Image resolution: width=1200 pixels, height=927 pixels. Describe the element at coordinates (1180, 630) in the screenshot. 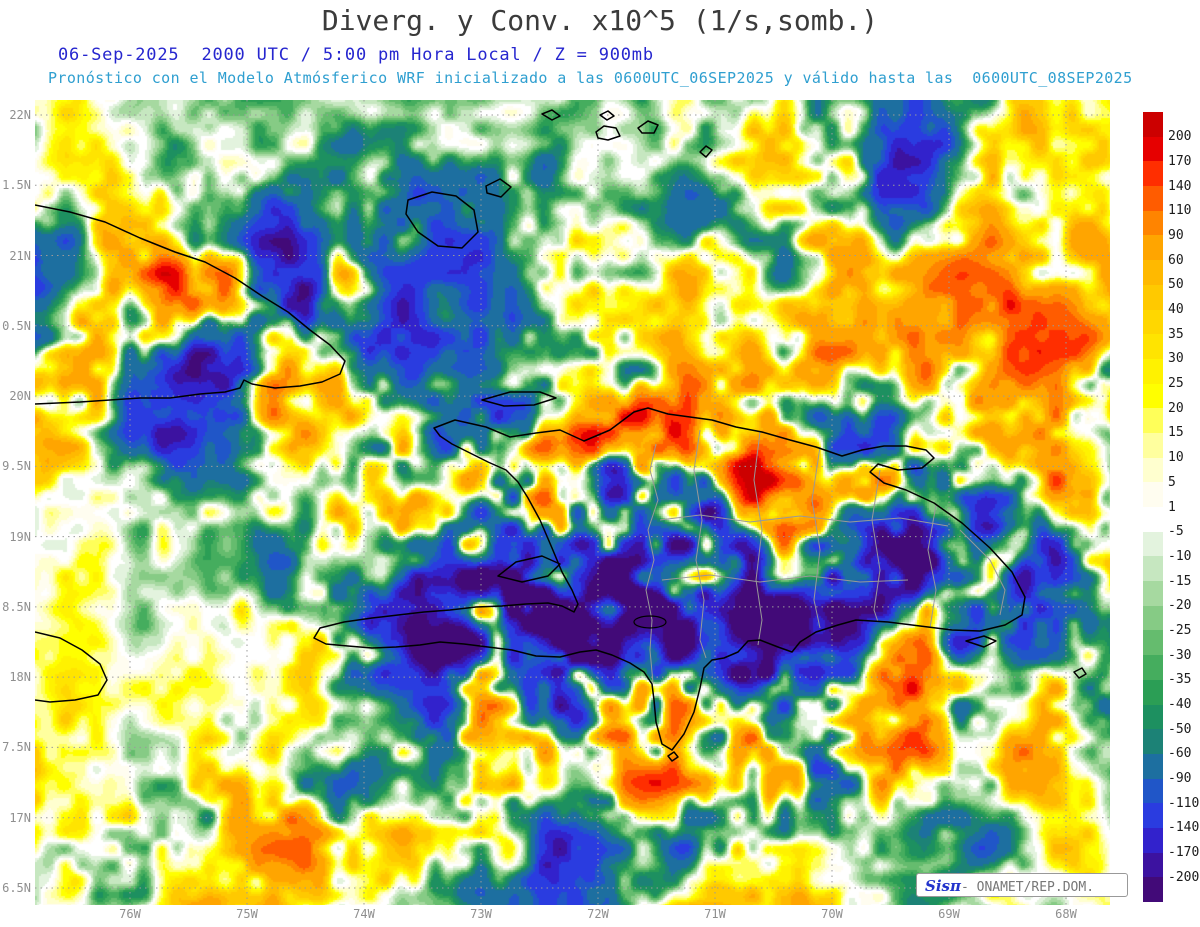

I see `colorbar-value-label: -25` at that location.